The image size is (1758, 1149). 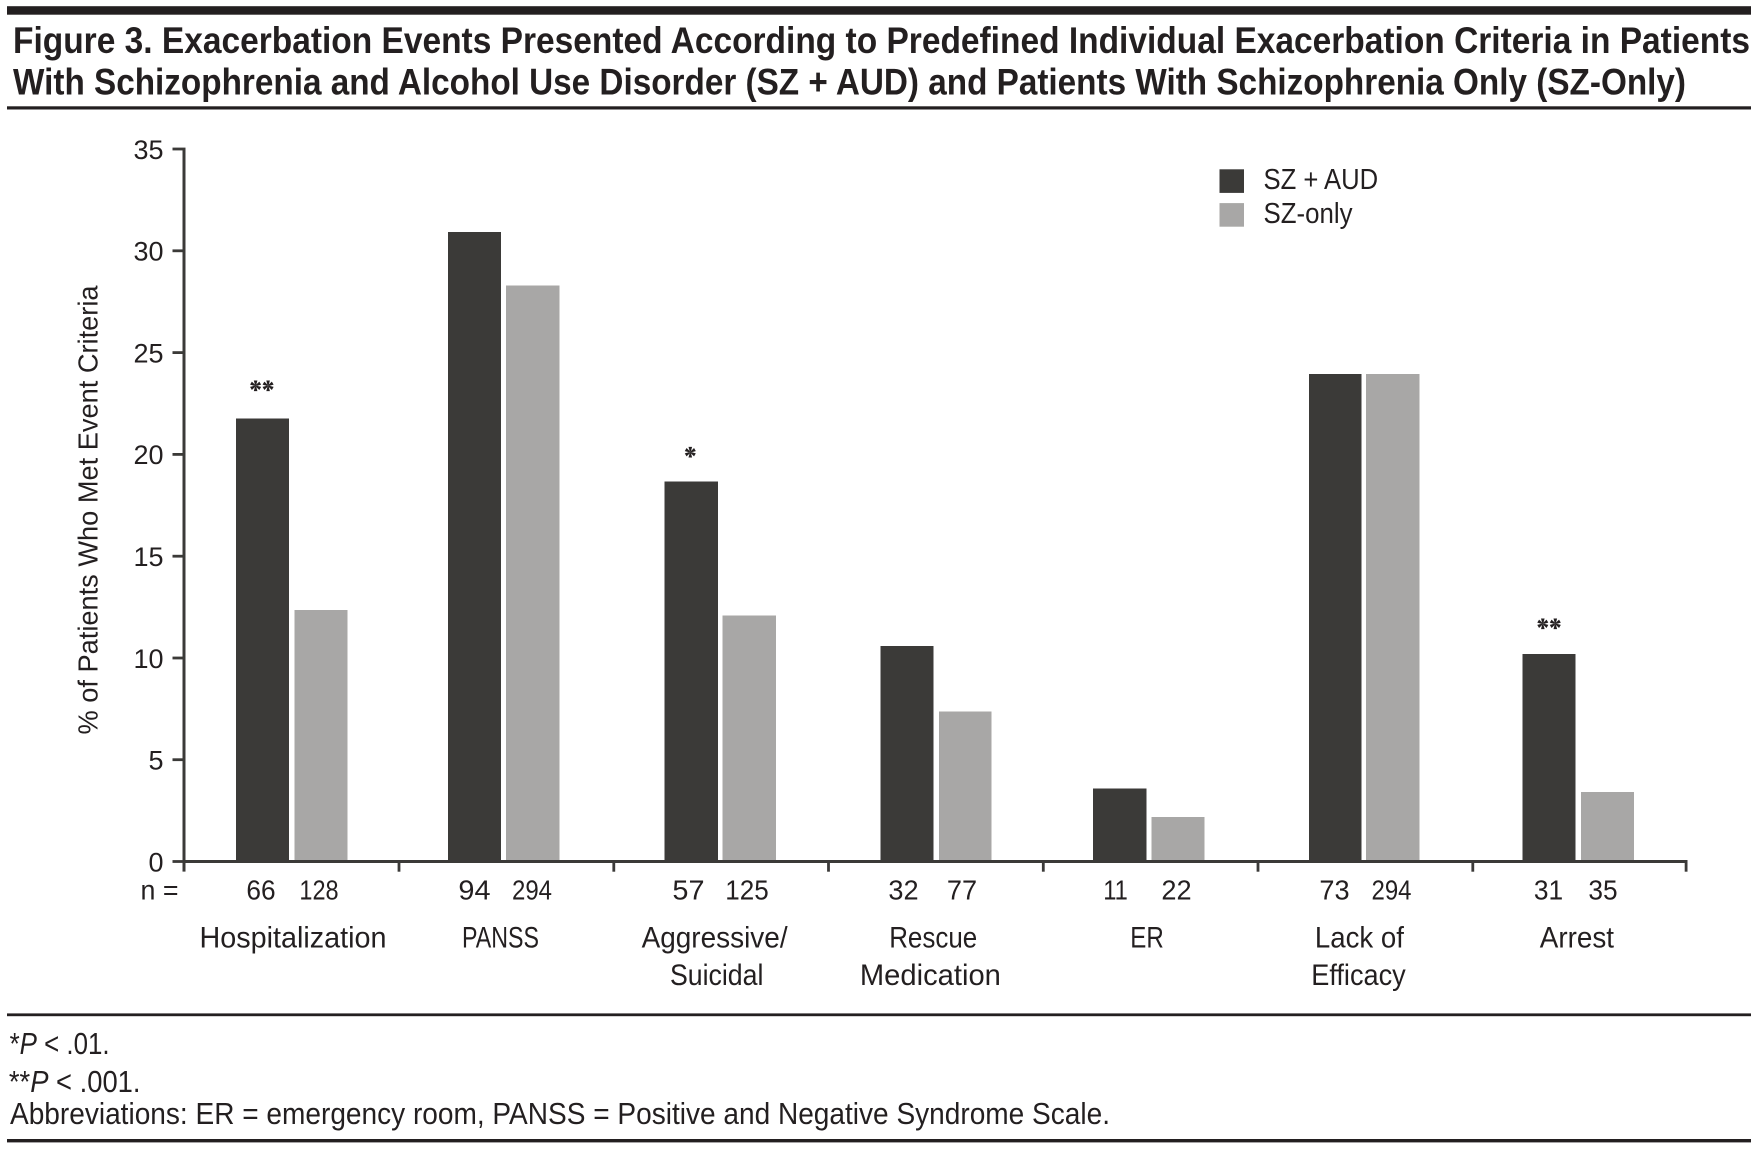 I want to click on svg-text: 31, so click(x=1548, y=890).